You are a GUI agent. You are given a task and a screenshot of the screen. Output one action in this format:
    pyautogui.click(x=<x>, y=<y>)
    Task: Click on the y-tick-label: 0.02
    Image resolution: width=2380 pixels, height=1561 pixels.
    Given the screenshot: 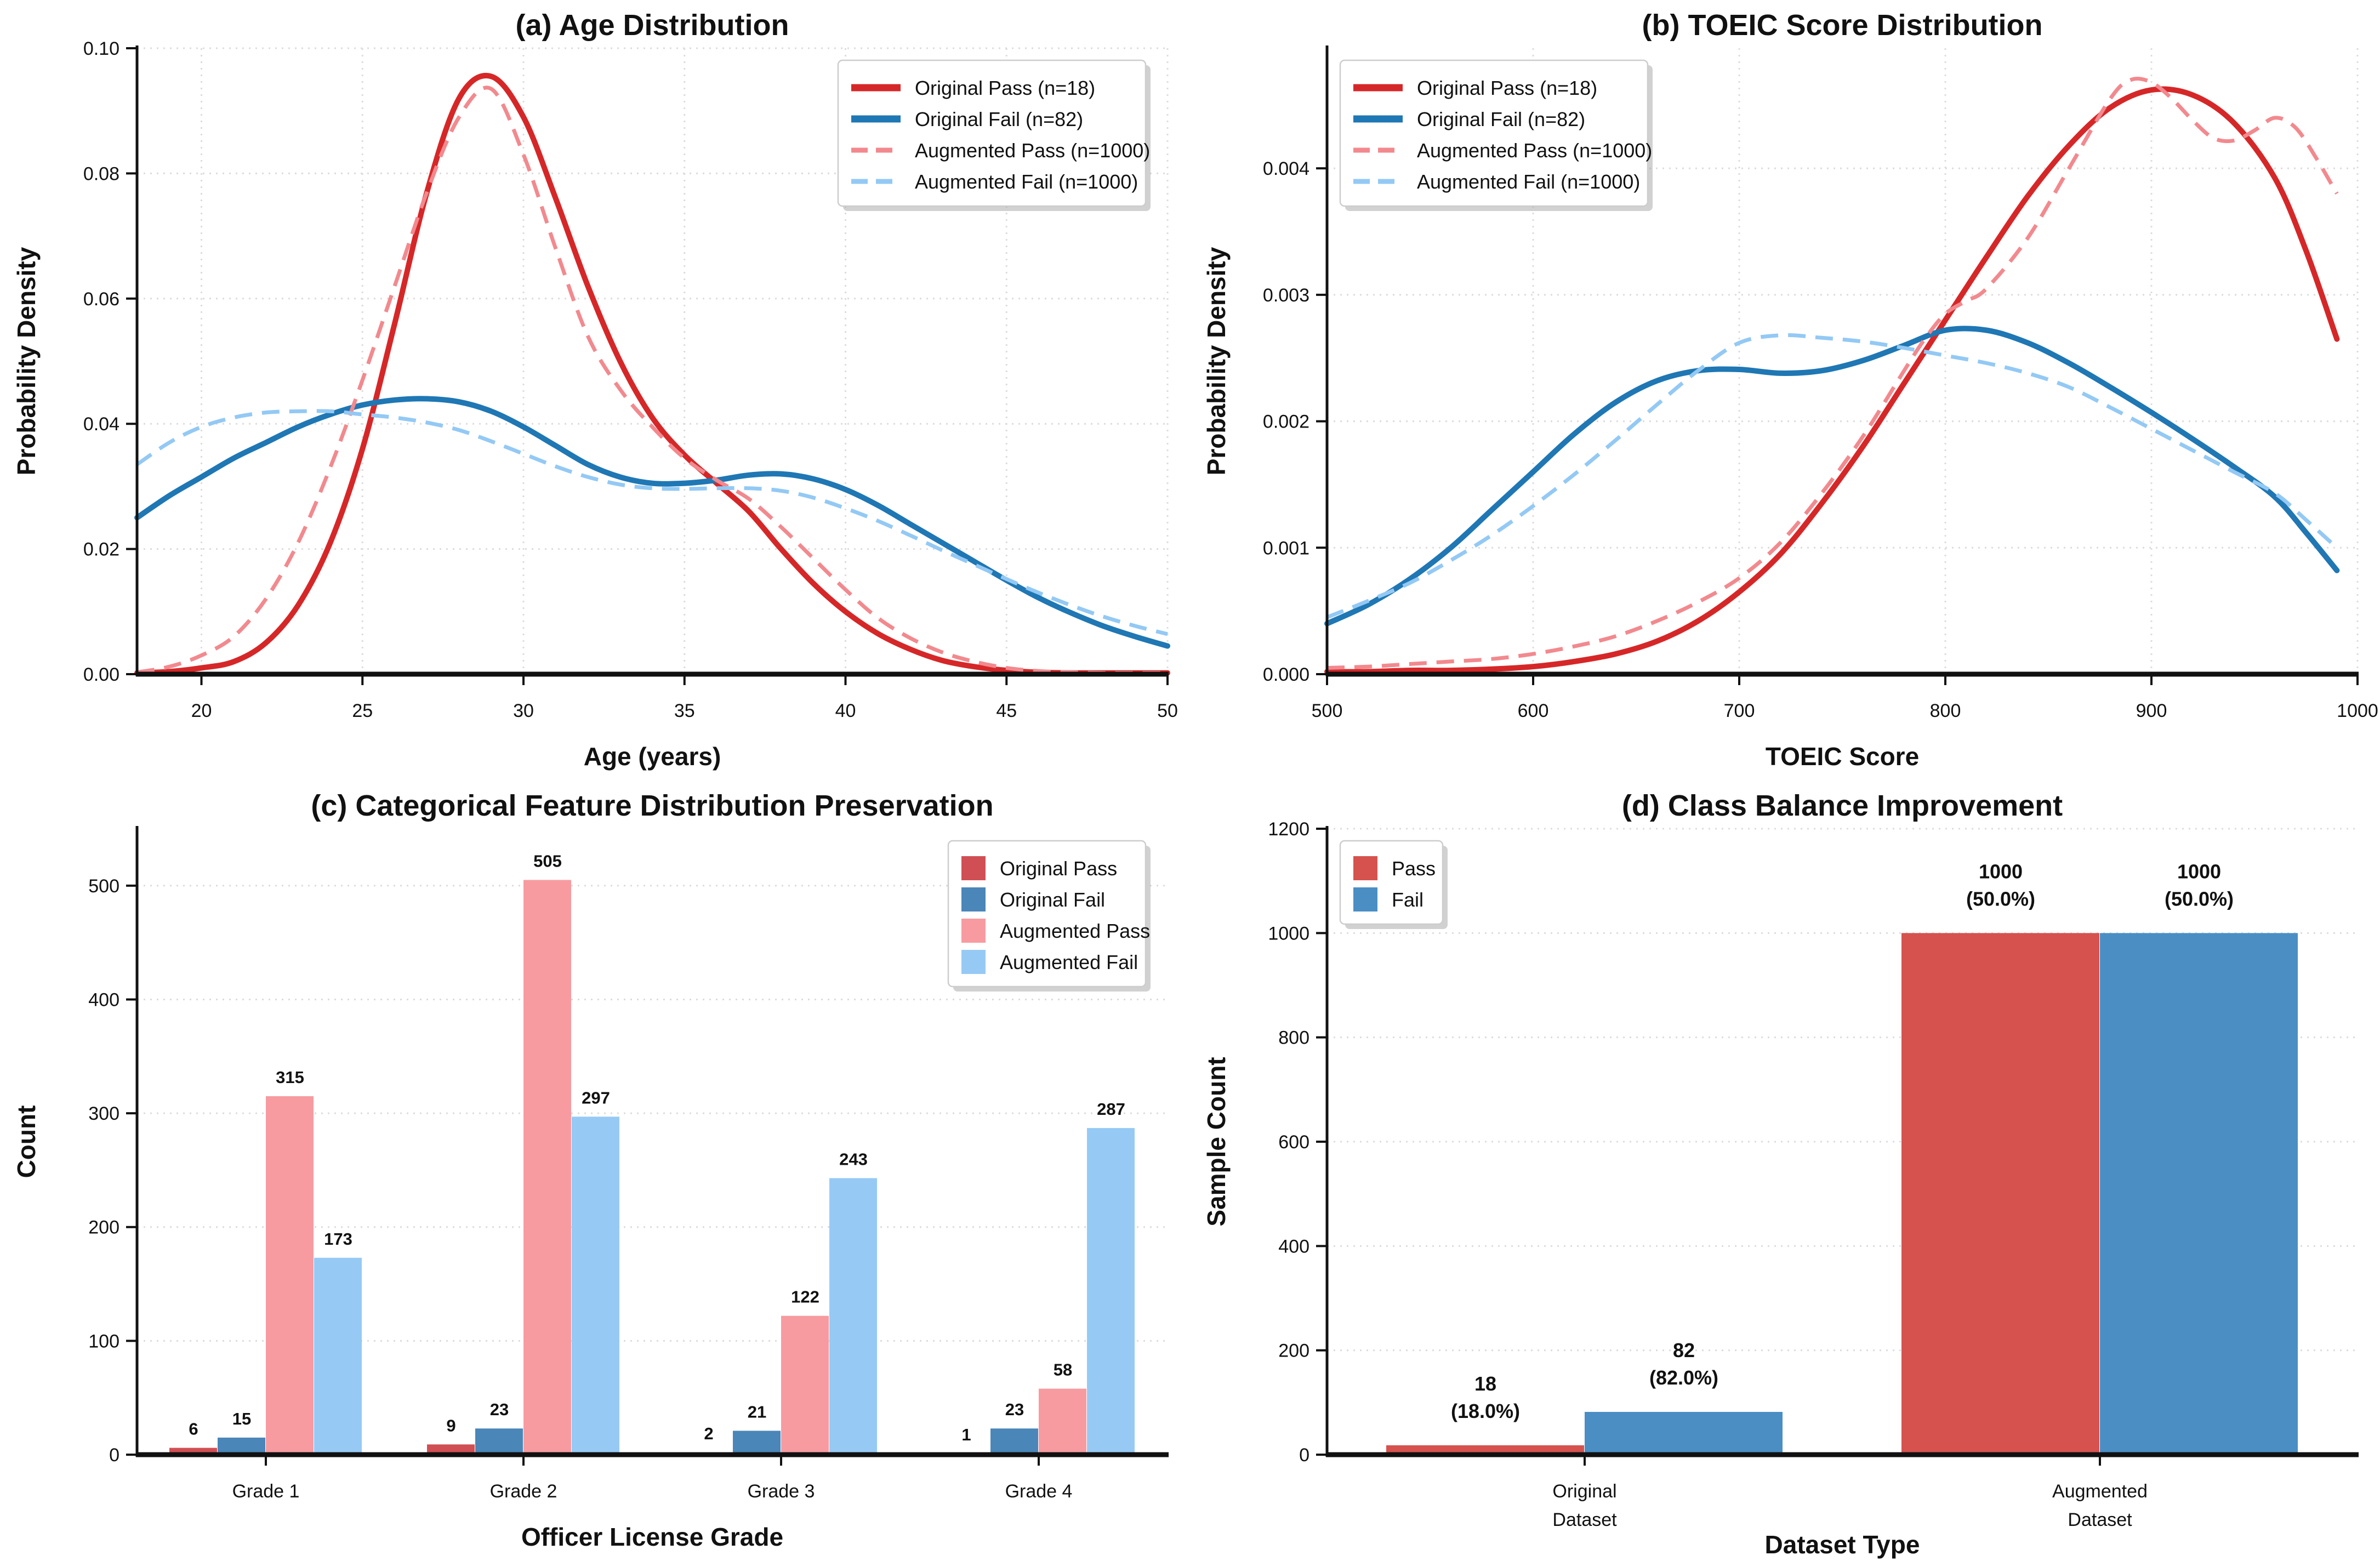 What is the action you would take?
    pyautogui.click(x=101, y=549)
    